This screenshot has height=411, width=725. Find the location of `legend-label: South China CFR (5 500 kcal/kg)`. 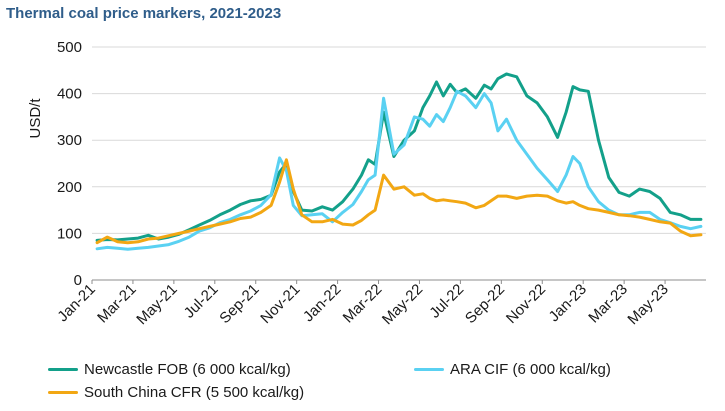

legend-label: South China CFR (5 500 kcal/kg) is located at coordinates (194, 392).